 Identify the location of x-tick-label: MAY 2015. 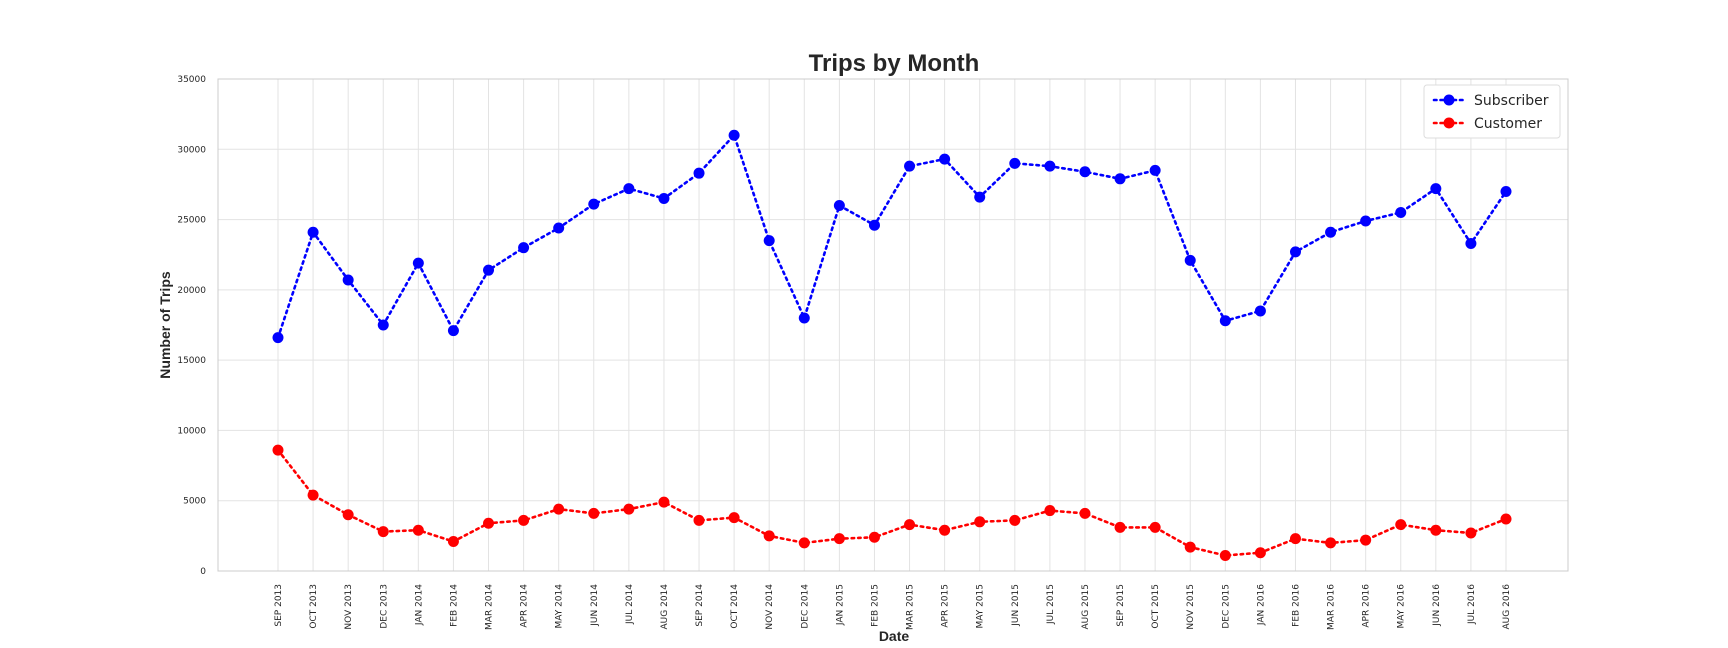
(981, 606).